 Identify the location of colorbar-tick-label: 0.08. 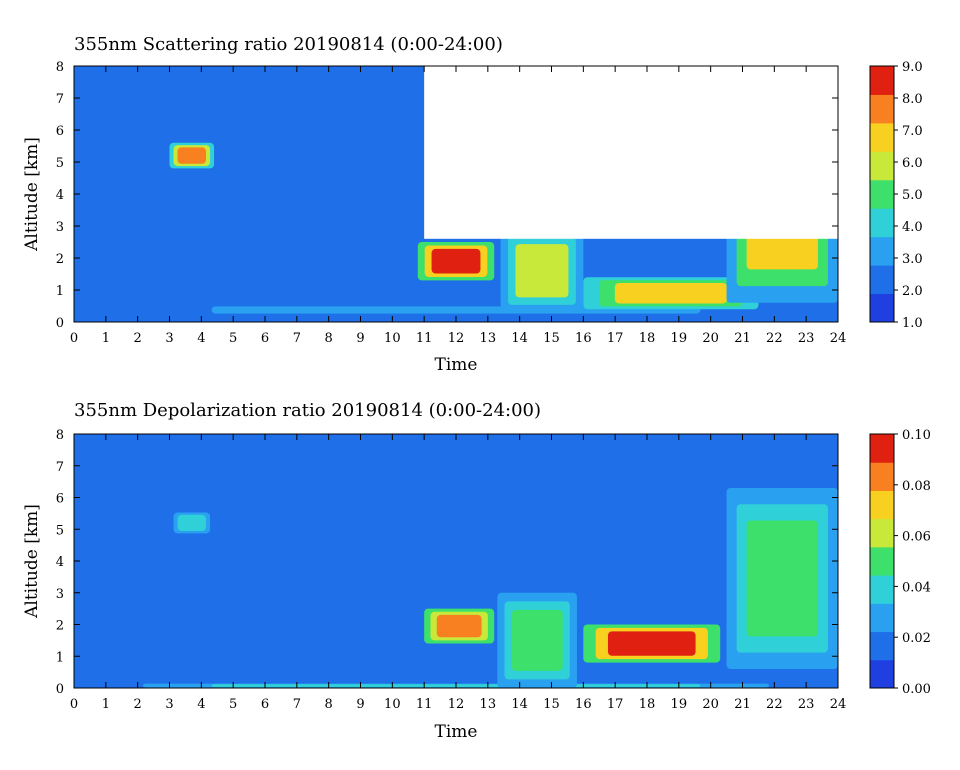
(916, 486).